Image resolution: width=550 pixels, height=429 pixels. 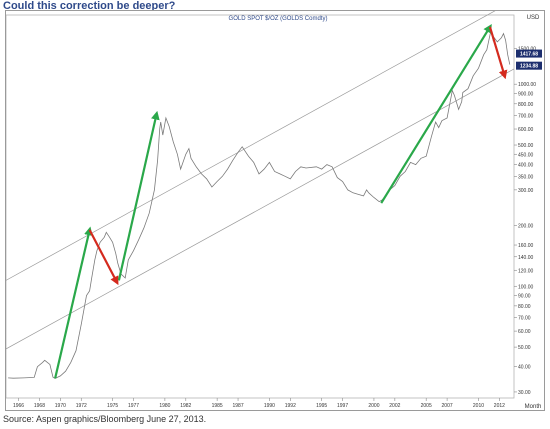 I want to click on y-tick-label: 350.00, so click(x=526, y=177).